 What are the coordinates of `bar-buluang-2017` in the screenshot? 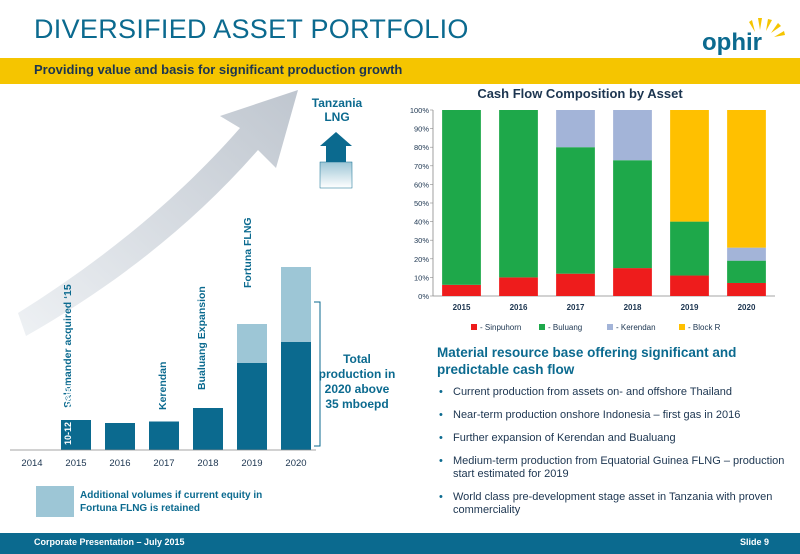 It's located at (575, 210).